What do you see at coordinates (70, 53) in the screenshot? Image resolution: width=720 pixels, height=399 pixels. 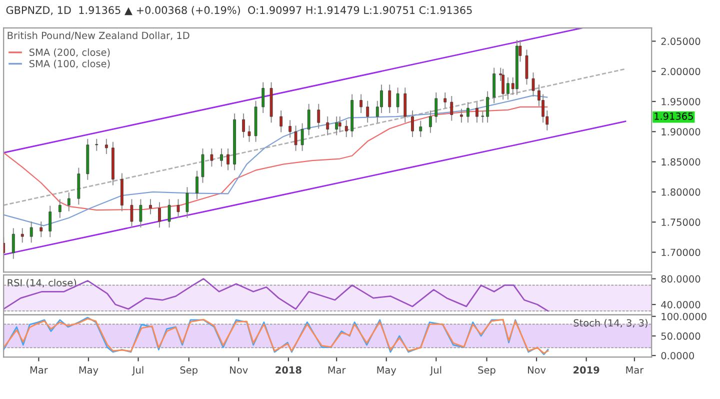 I see `legend-label: SMA (200, close)` at bounding box center [70, 53].